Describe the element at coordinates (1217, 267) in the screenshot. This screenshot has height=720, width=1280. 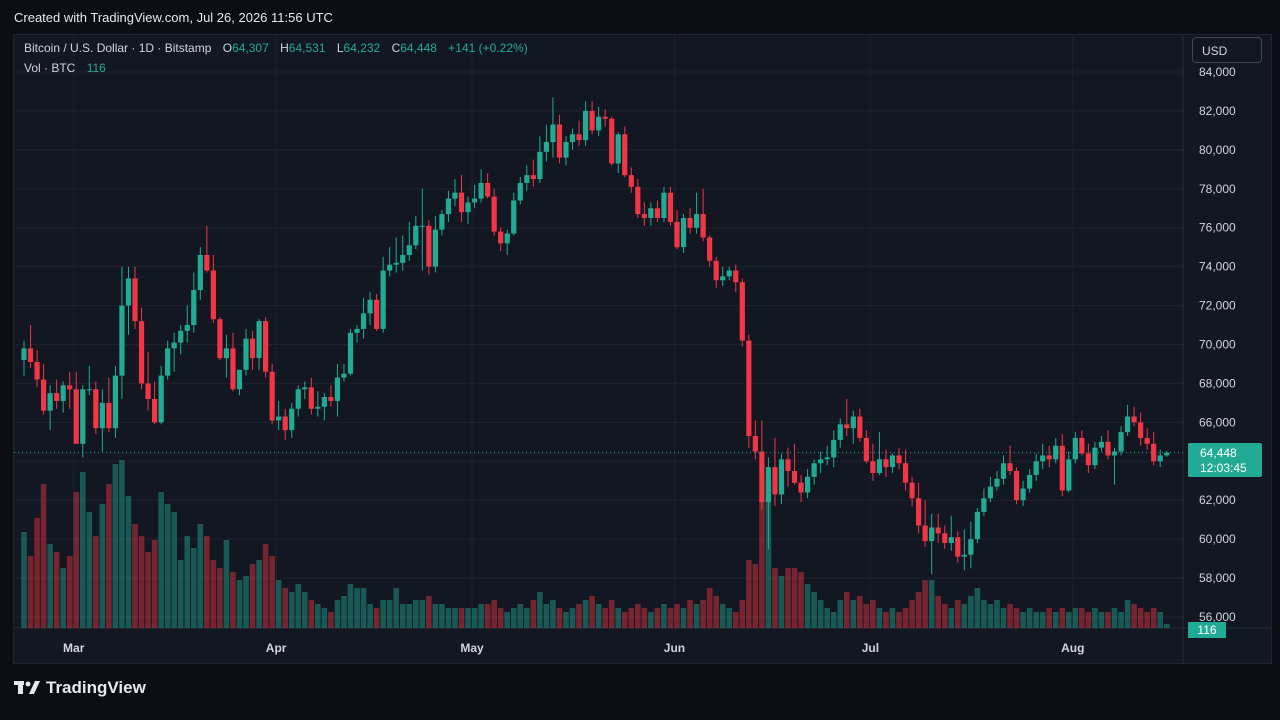
I see `y-axis-tick-label: 74,000` at that location.